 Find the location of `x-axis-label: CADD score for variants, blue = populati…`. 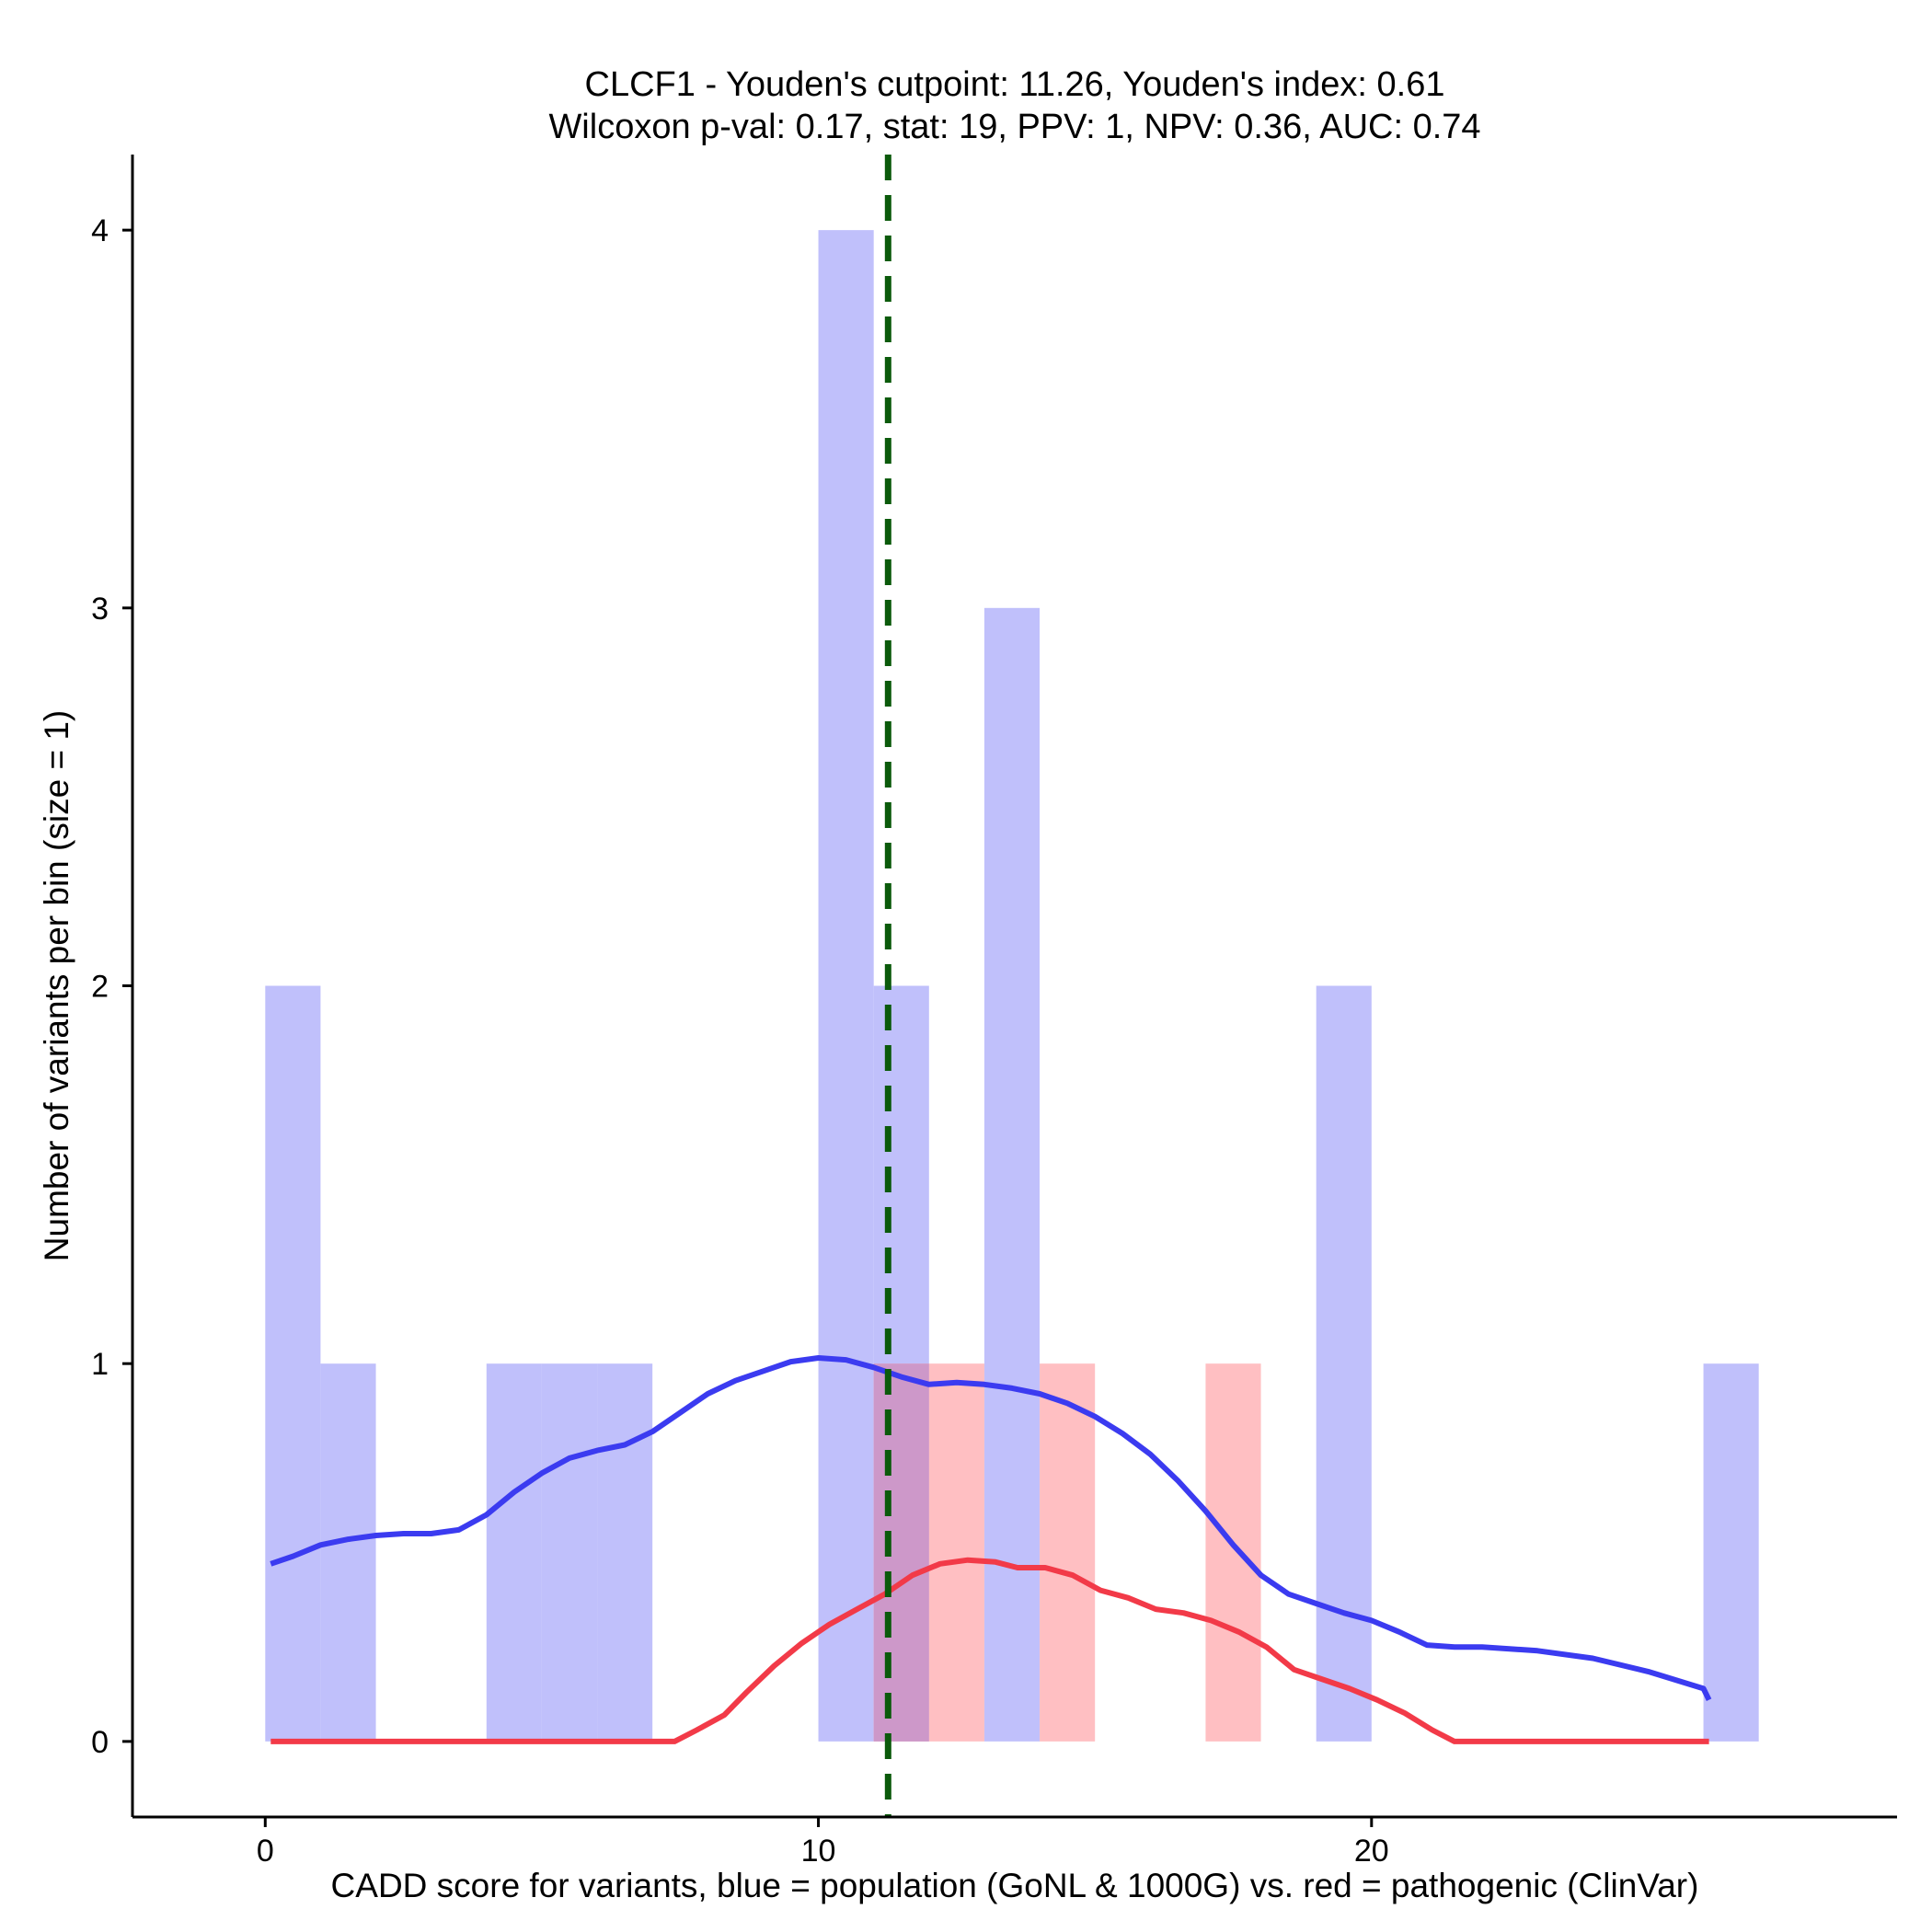

x-axis-label: CADD score for variants, blue = populati… is located at coordinates (1015, 1886).